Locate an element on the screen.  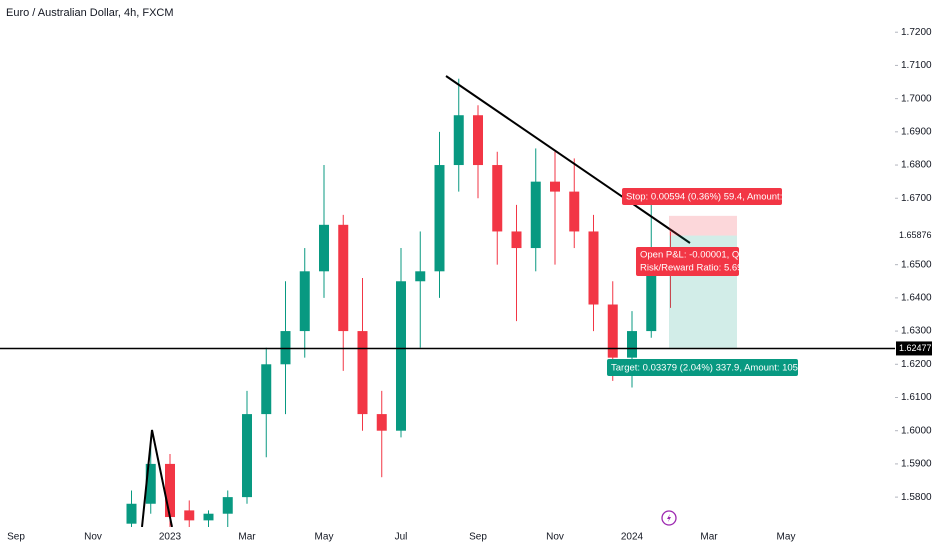
y-tick-label: 1.71000 is located at coordinates (916, 65).